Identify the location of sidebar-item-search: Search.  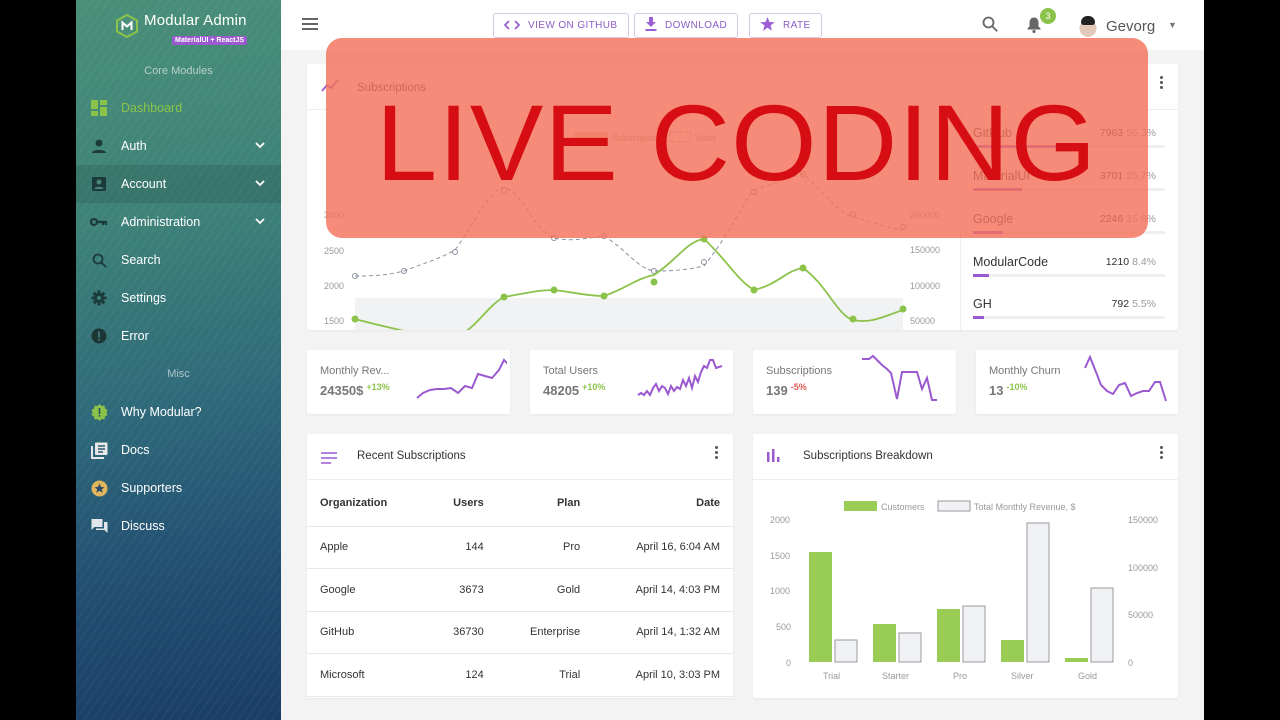
(178, 260).